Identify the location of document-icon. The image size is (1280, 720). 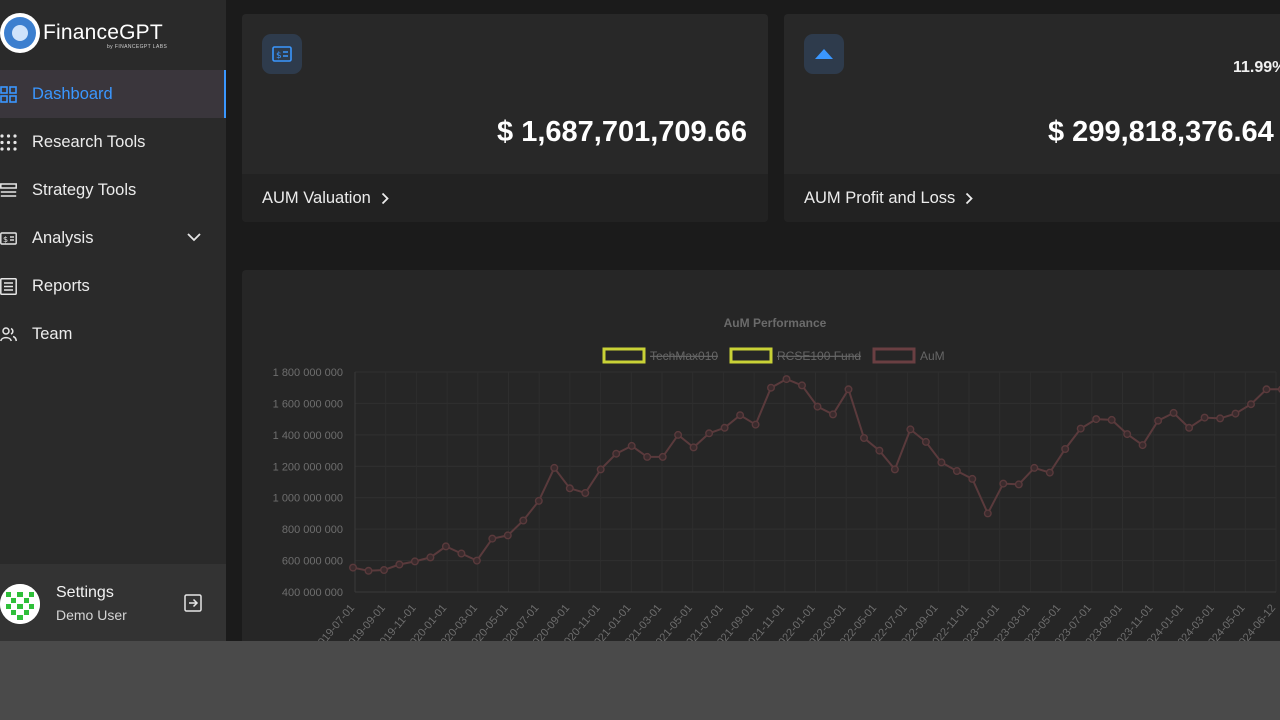
(8, 286).